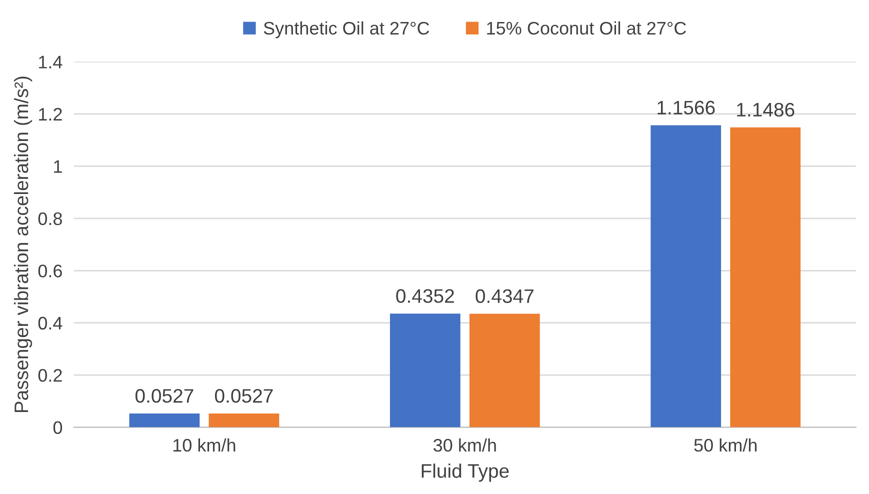 The width and height of the screenshot is (869, 494). Describe the element at coordinates (465, 473) in the screenshot. I see `x-axis-title: Fluid Type` at that location.